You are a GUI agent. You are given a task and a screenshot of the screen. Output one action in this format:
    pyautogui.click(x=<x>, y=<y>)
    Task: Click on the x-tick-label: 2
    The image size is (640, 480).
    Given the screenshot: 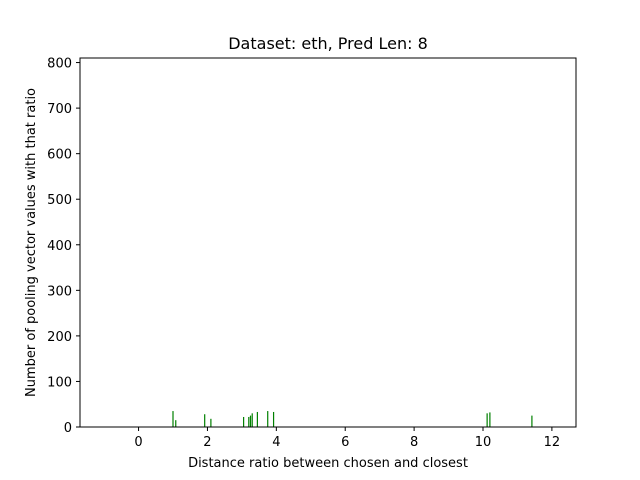 What is the action you would take?
    pyautogui.click(x=207, y=442)
    